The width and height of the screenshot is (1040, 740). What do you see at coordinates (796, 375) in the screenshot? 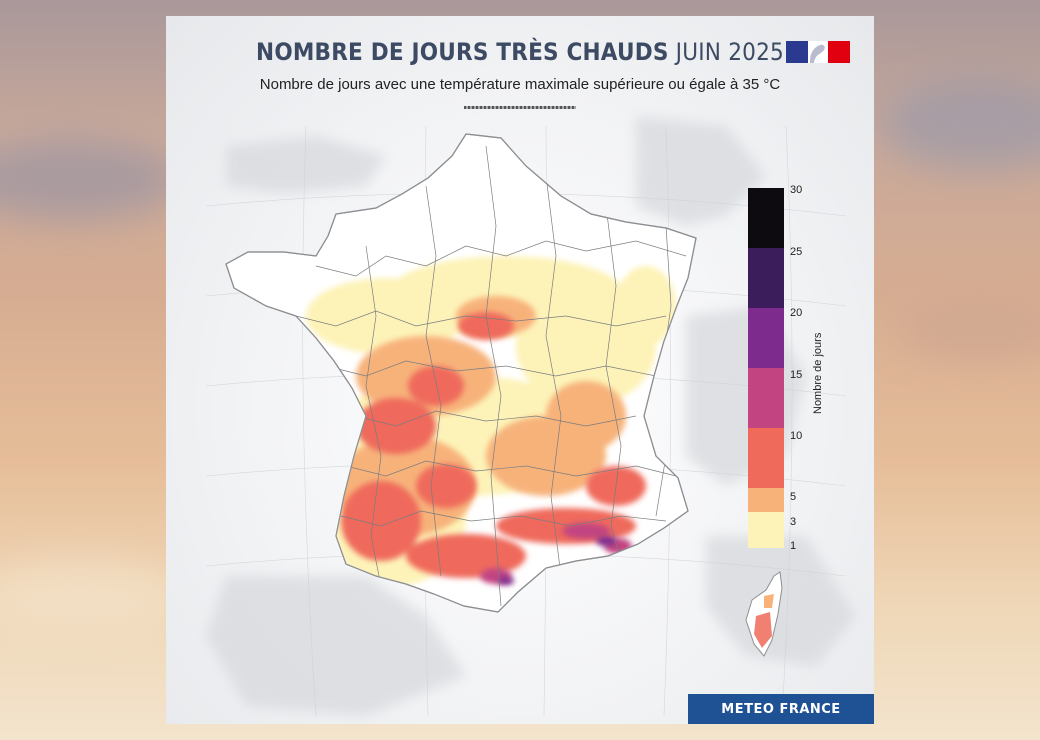
I see `legend-tick: 15` at bounding box center [796, 375].